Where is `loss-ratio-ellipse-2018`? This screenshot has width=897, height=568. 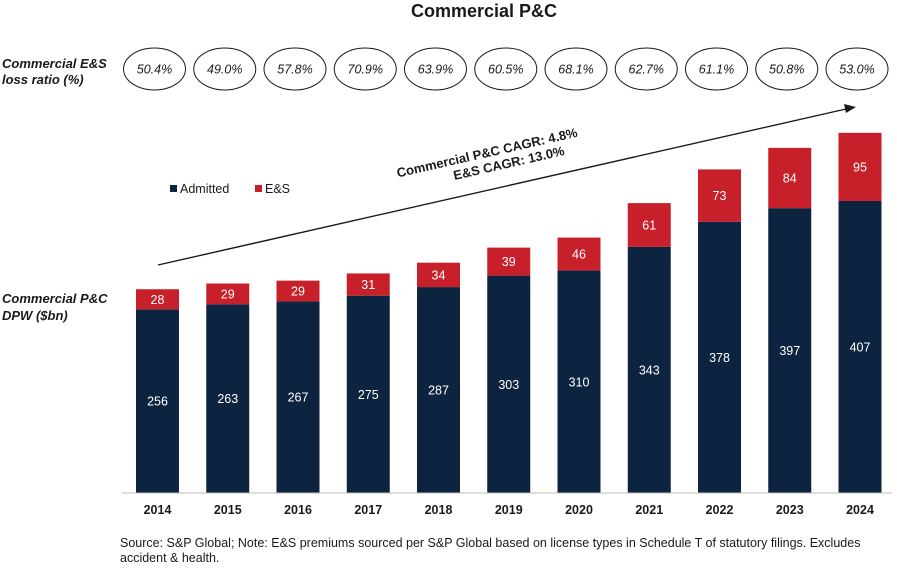 loss-ratio-ellipse-2018 is located at coordinates (435, 69).